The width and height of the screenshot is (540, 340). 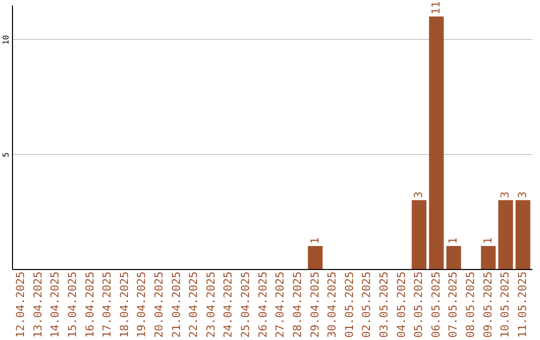 I want to click on x-tick-label: 01.05.2025, so click(x=349, y=305).